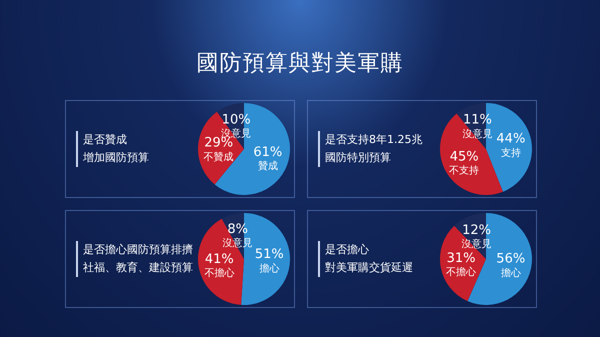 This screenshot has height=337, width=600. I want to click on text: 是否擔心國防預算排擠, so click(138, 250).